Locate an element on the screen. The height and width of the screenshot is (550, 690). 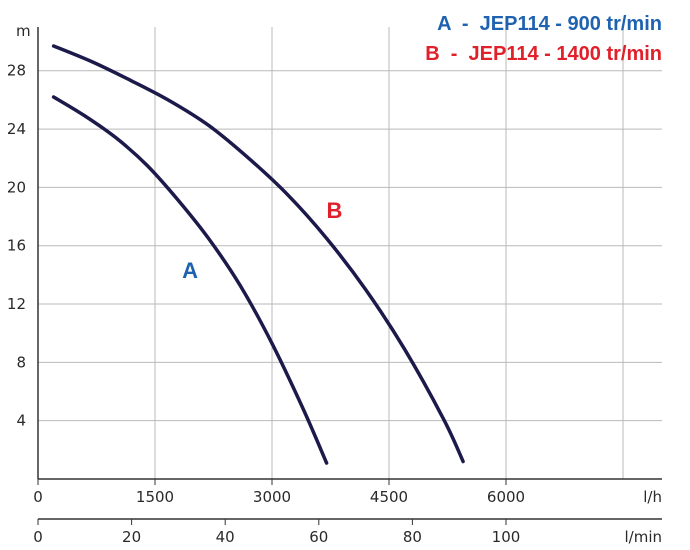
legend-entry-a: A - JEP114 - 900 tr/min is located at coordinates (549, 24).